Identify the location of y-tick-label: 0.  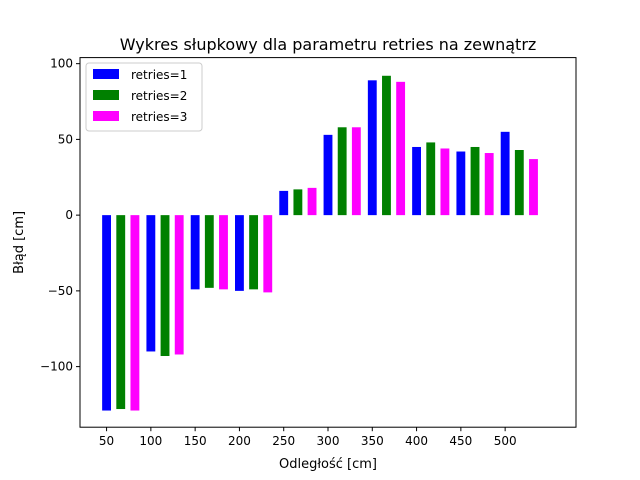
(69, 215).